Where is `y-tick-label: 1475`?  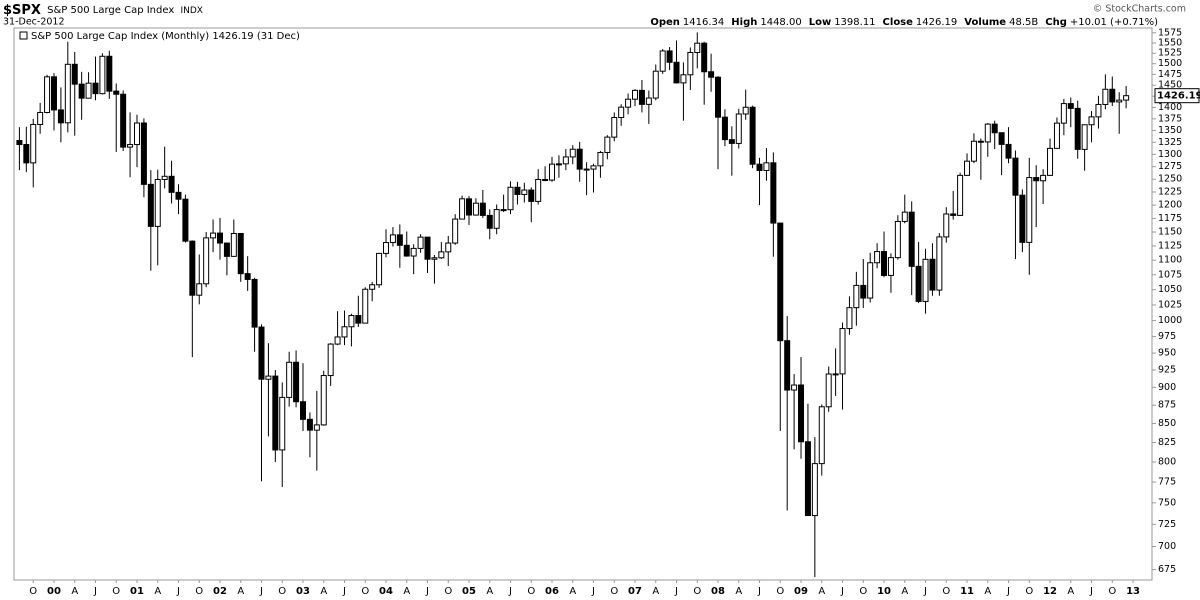 y-tick-label: 1475 is located at coordinates (1170, 74).